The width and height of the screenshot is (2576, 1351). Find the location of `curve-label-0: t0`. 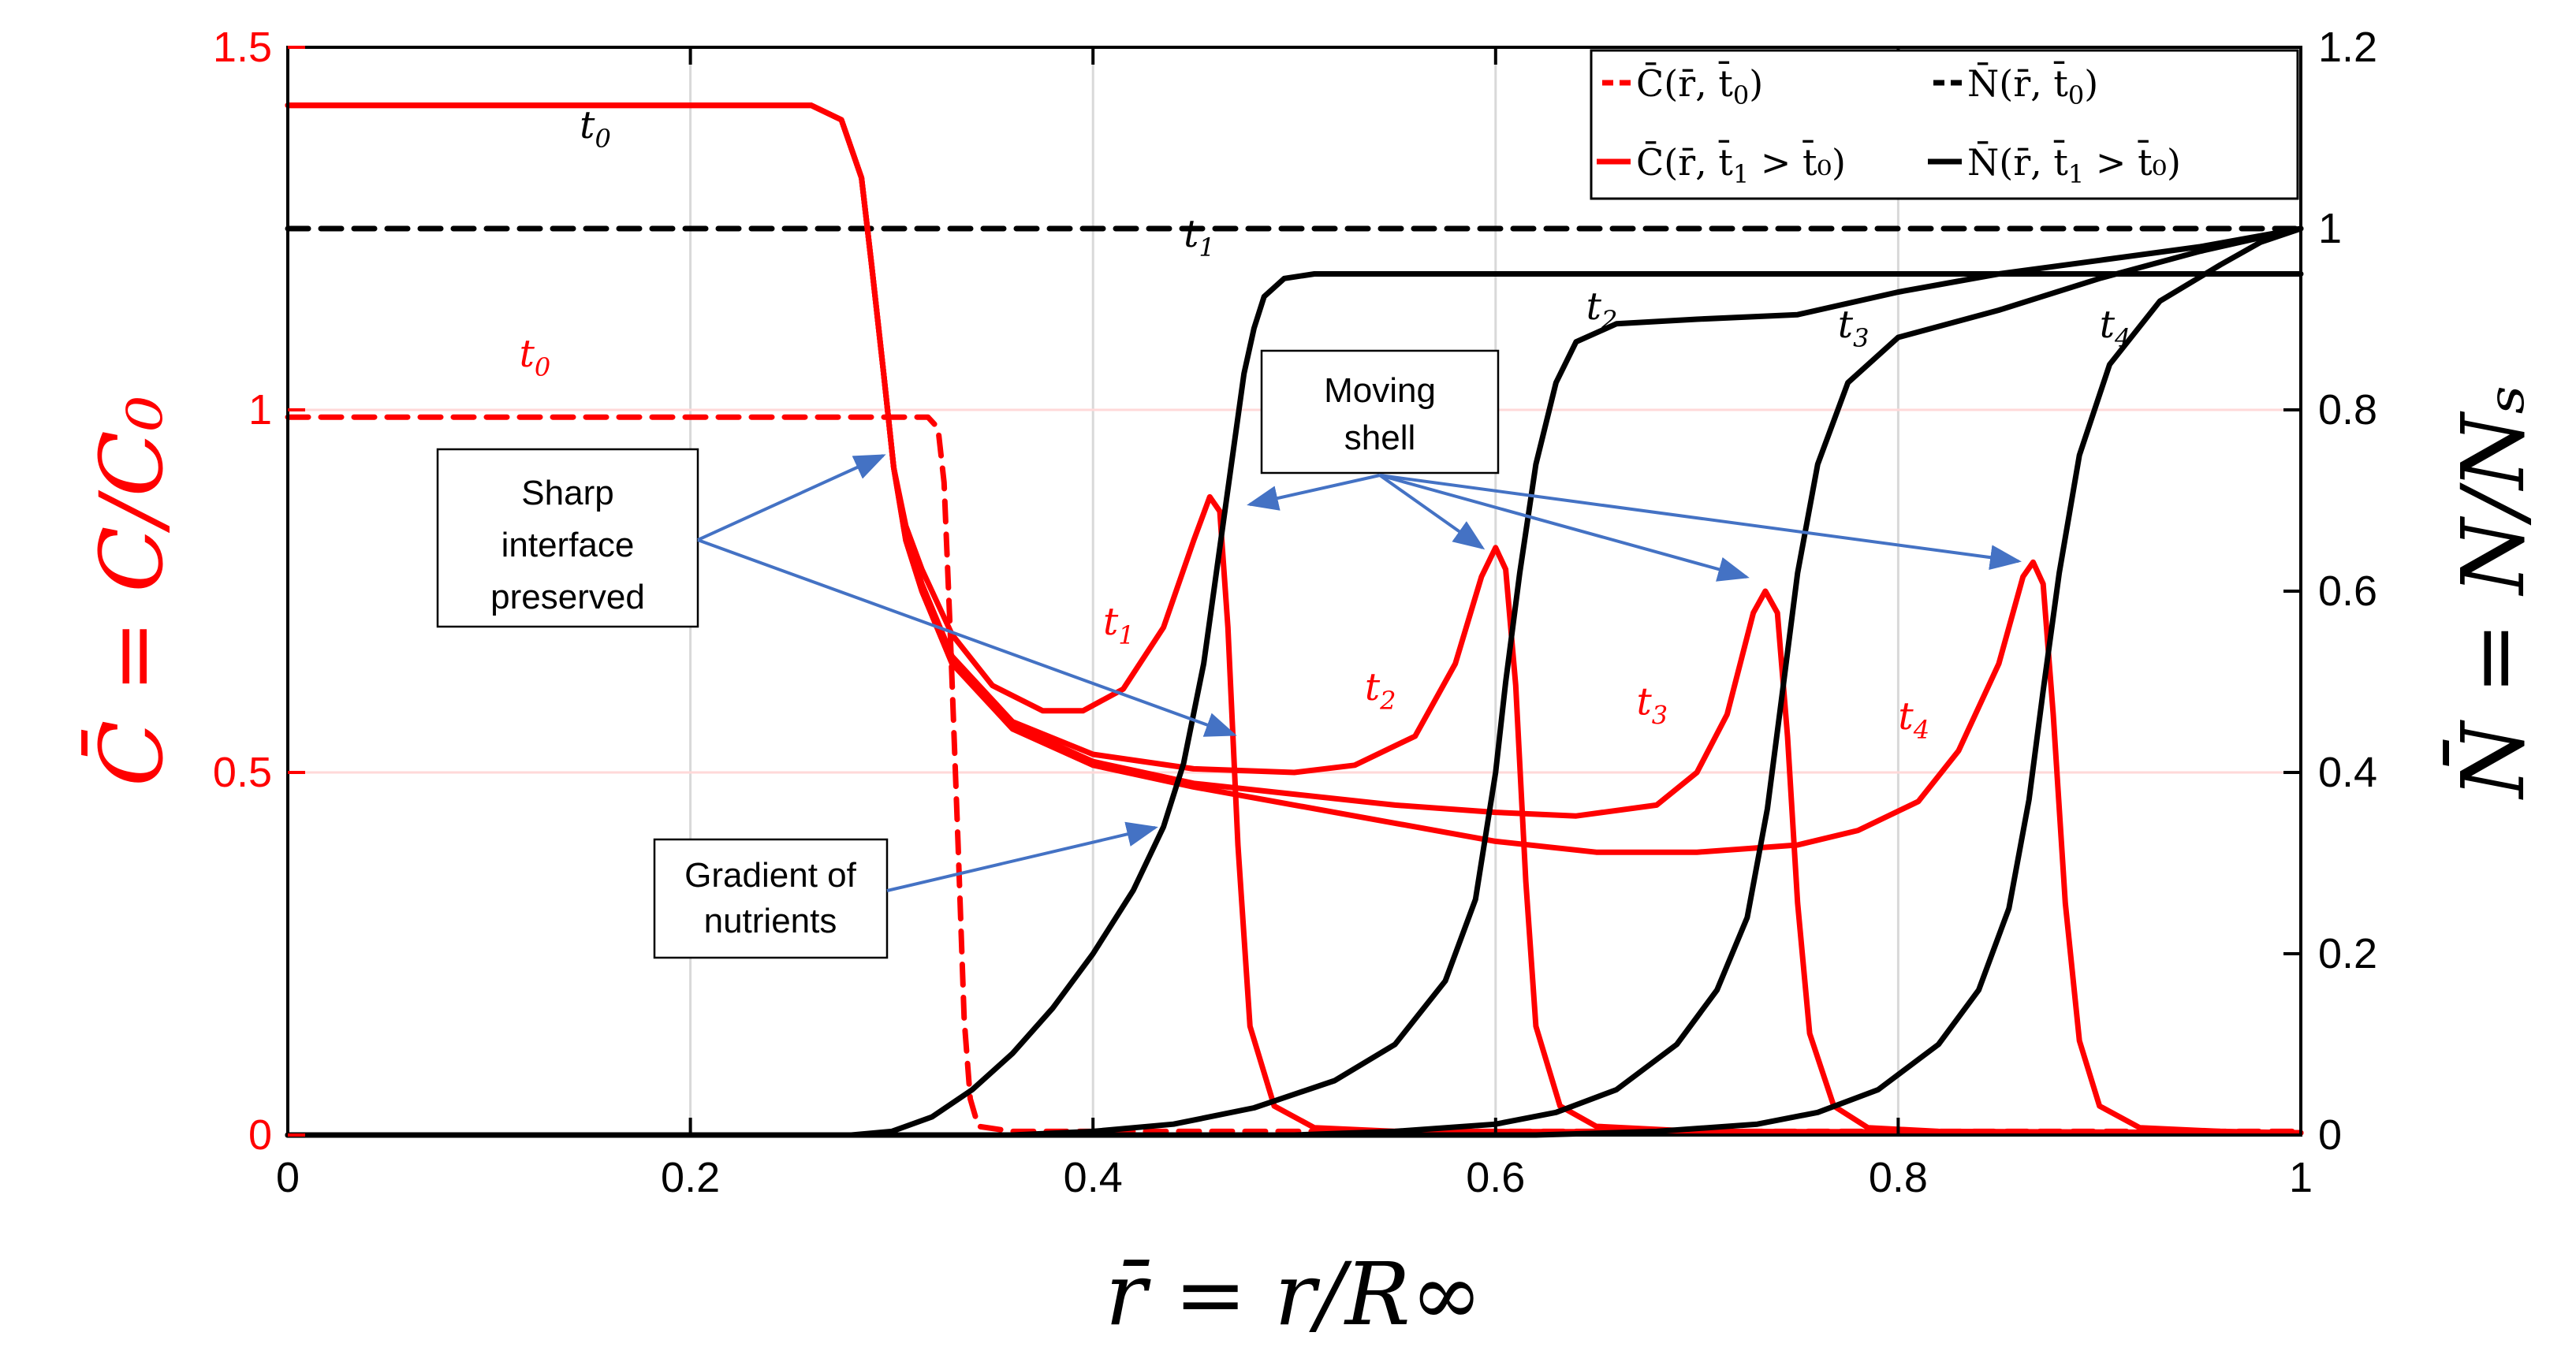

curve-label-0: t0 is located at coordinates (595, 129).